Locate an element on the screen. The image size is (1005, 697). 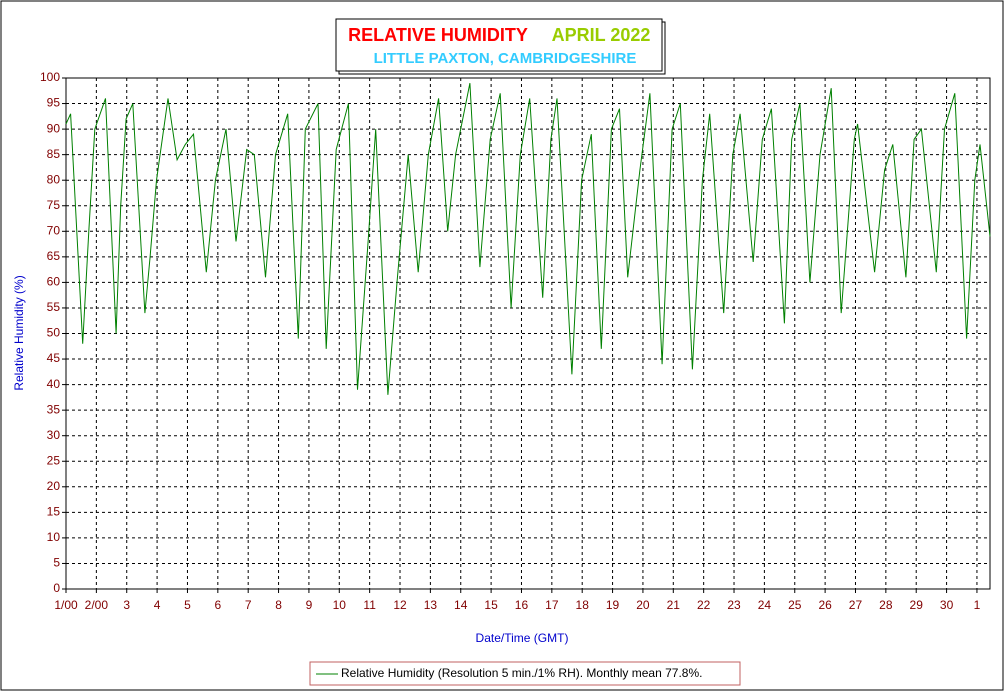
x-tick-label: 11 is located at coordinates (369, 605).